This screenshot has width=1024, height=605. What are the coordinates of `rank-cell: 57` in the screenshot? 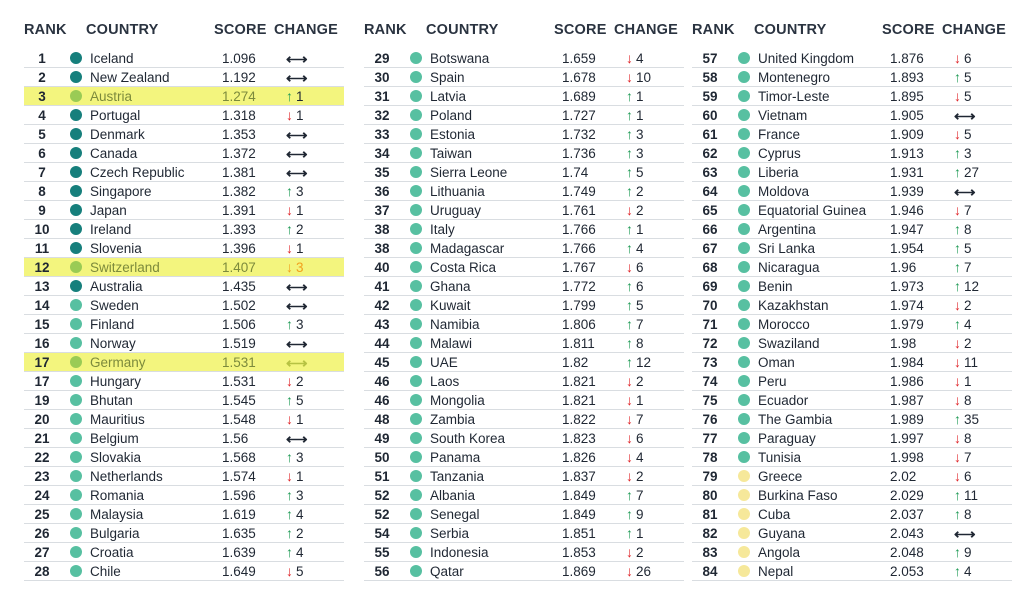 It's located at (710, 58).